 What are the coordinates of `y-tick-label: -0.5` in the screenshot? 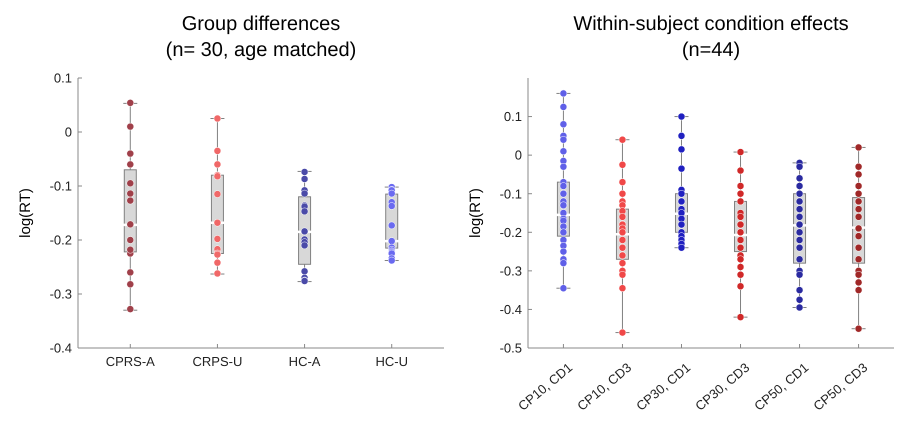 It's located at (511, 348).